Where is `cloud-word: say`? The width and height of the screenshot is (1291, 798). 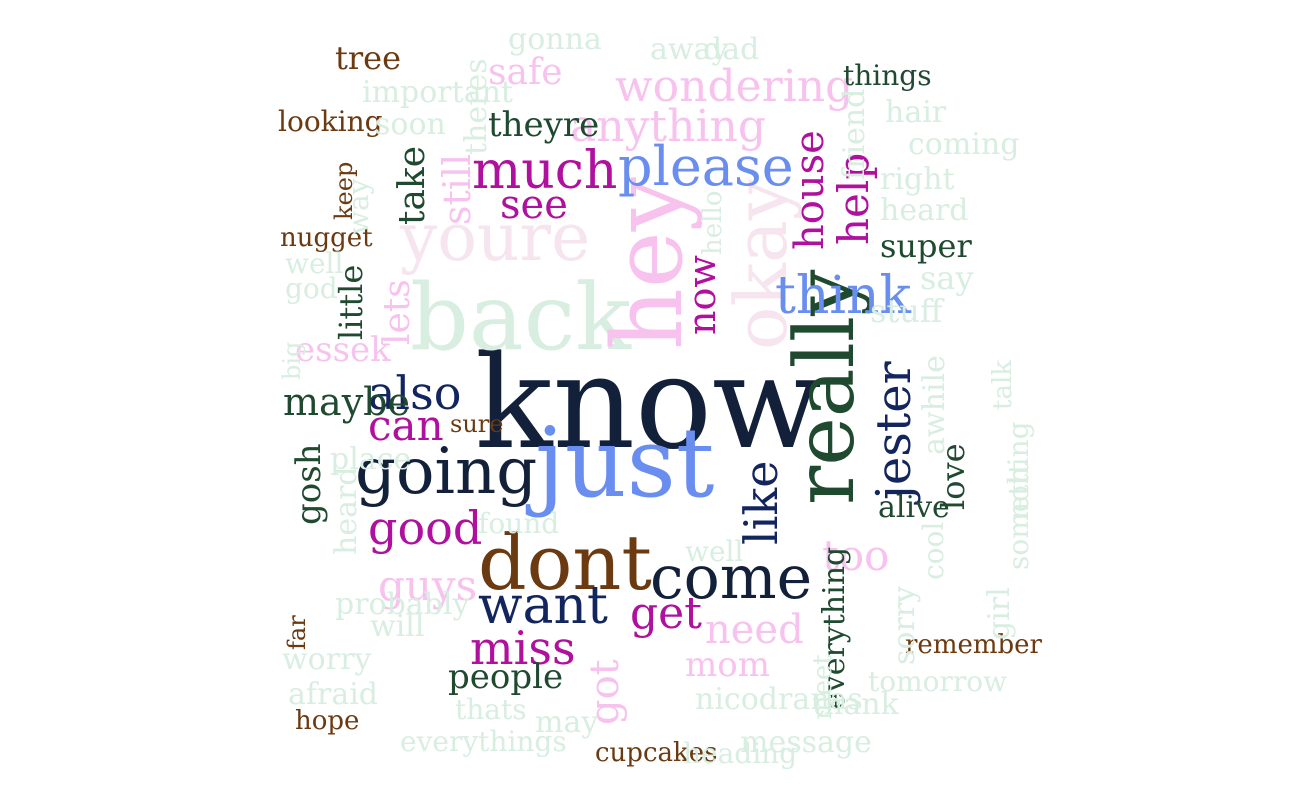
cloud-word: say is located at coordinates (947, 278).